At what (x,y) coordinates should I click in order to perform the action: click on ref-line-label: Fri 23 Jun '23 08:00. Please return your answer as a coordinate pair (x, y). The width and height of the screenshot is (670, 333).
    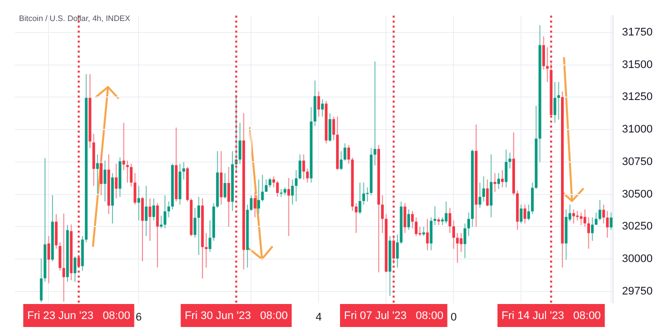
    Looking at the image, I should click on (78, 316).